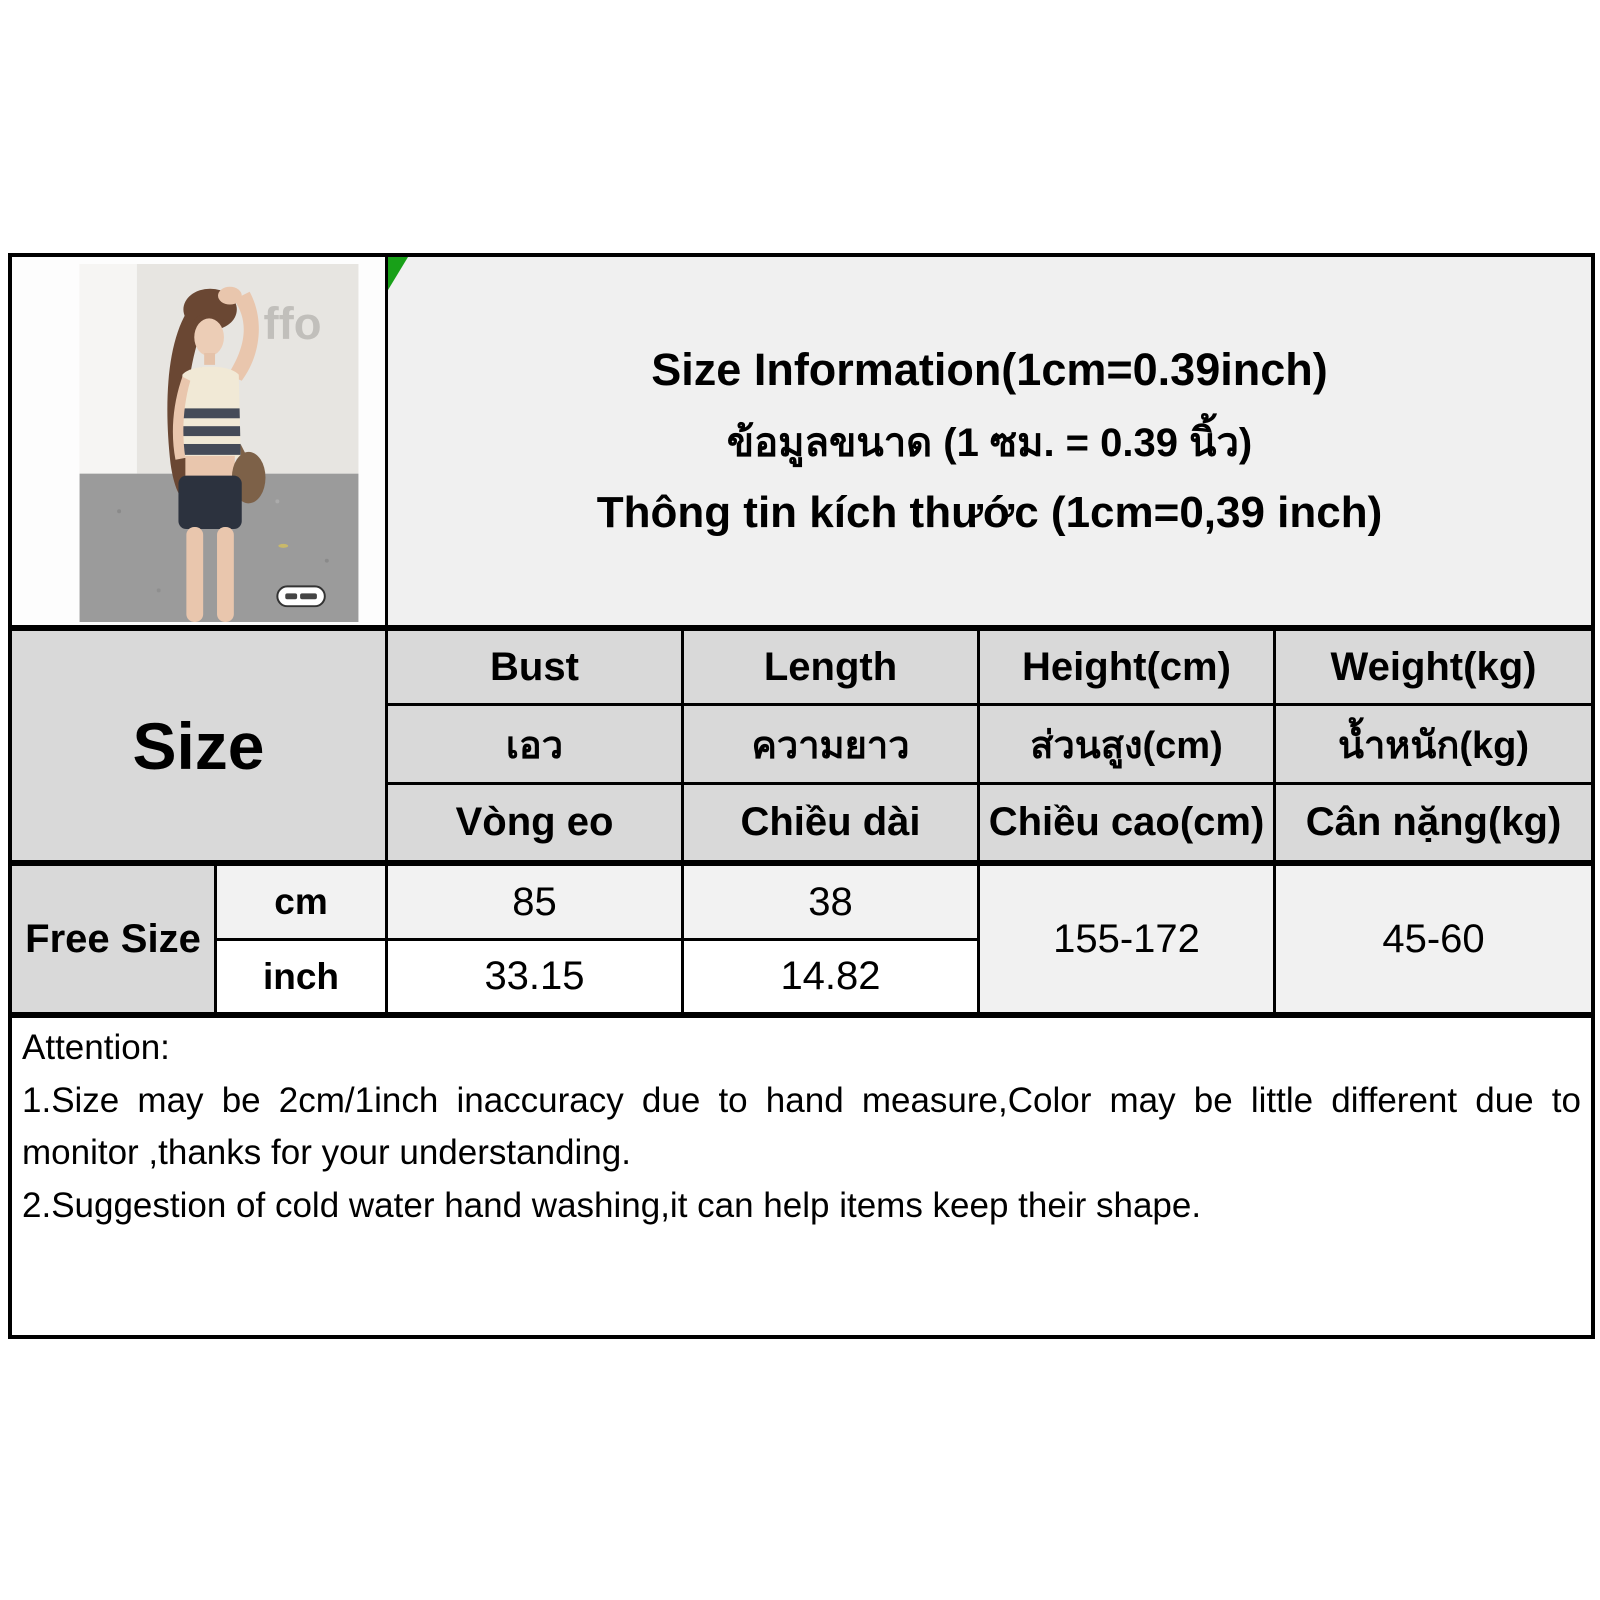  Describe the element at coordinates (830, 744) in the screenshot. I see `header-length-th: ความยาว` at that location.